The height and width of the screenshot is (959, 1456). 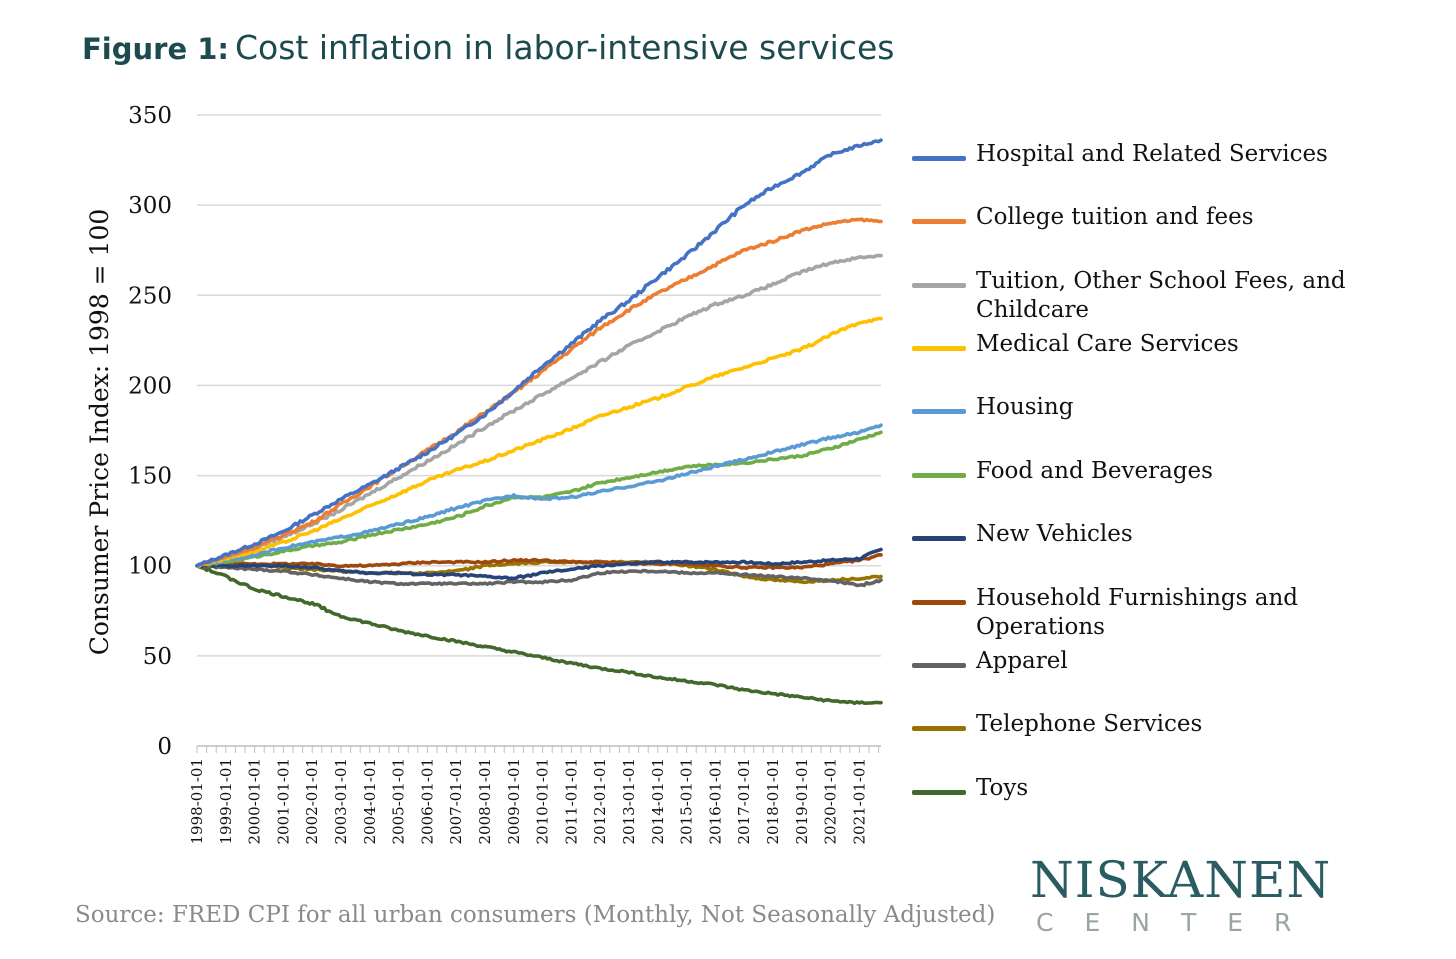 What do you see at coordinates (150, 567) in the screenshot?
I see `y-tick-label: 100` at bounding box center [150, 567].